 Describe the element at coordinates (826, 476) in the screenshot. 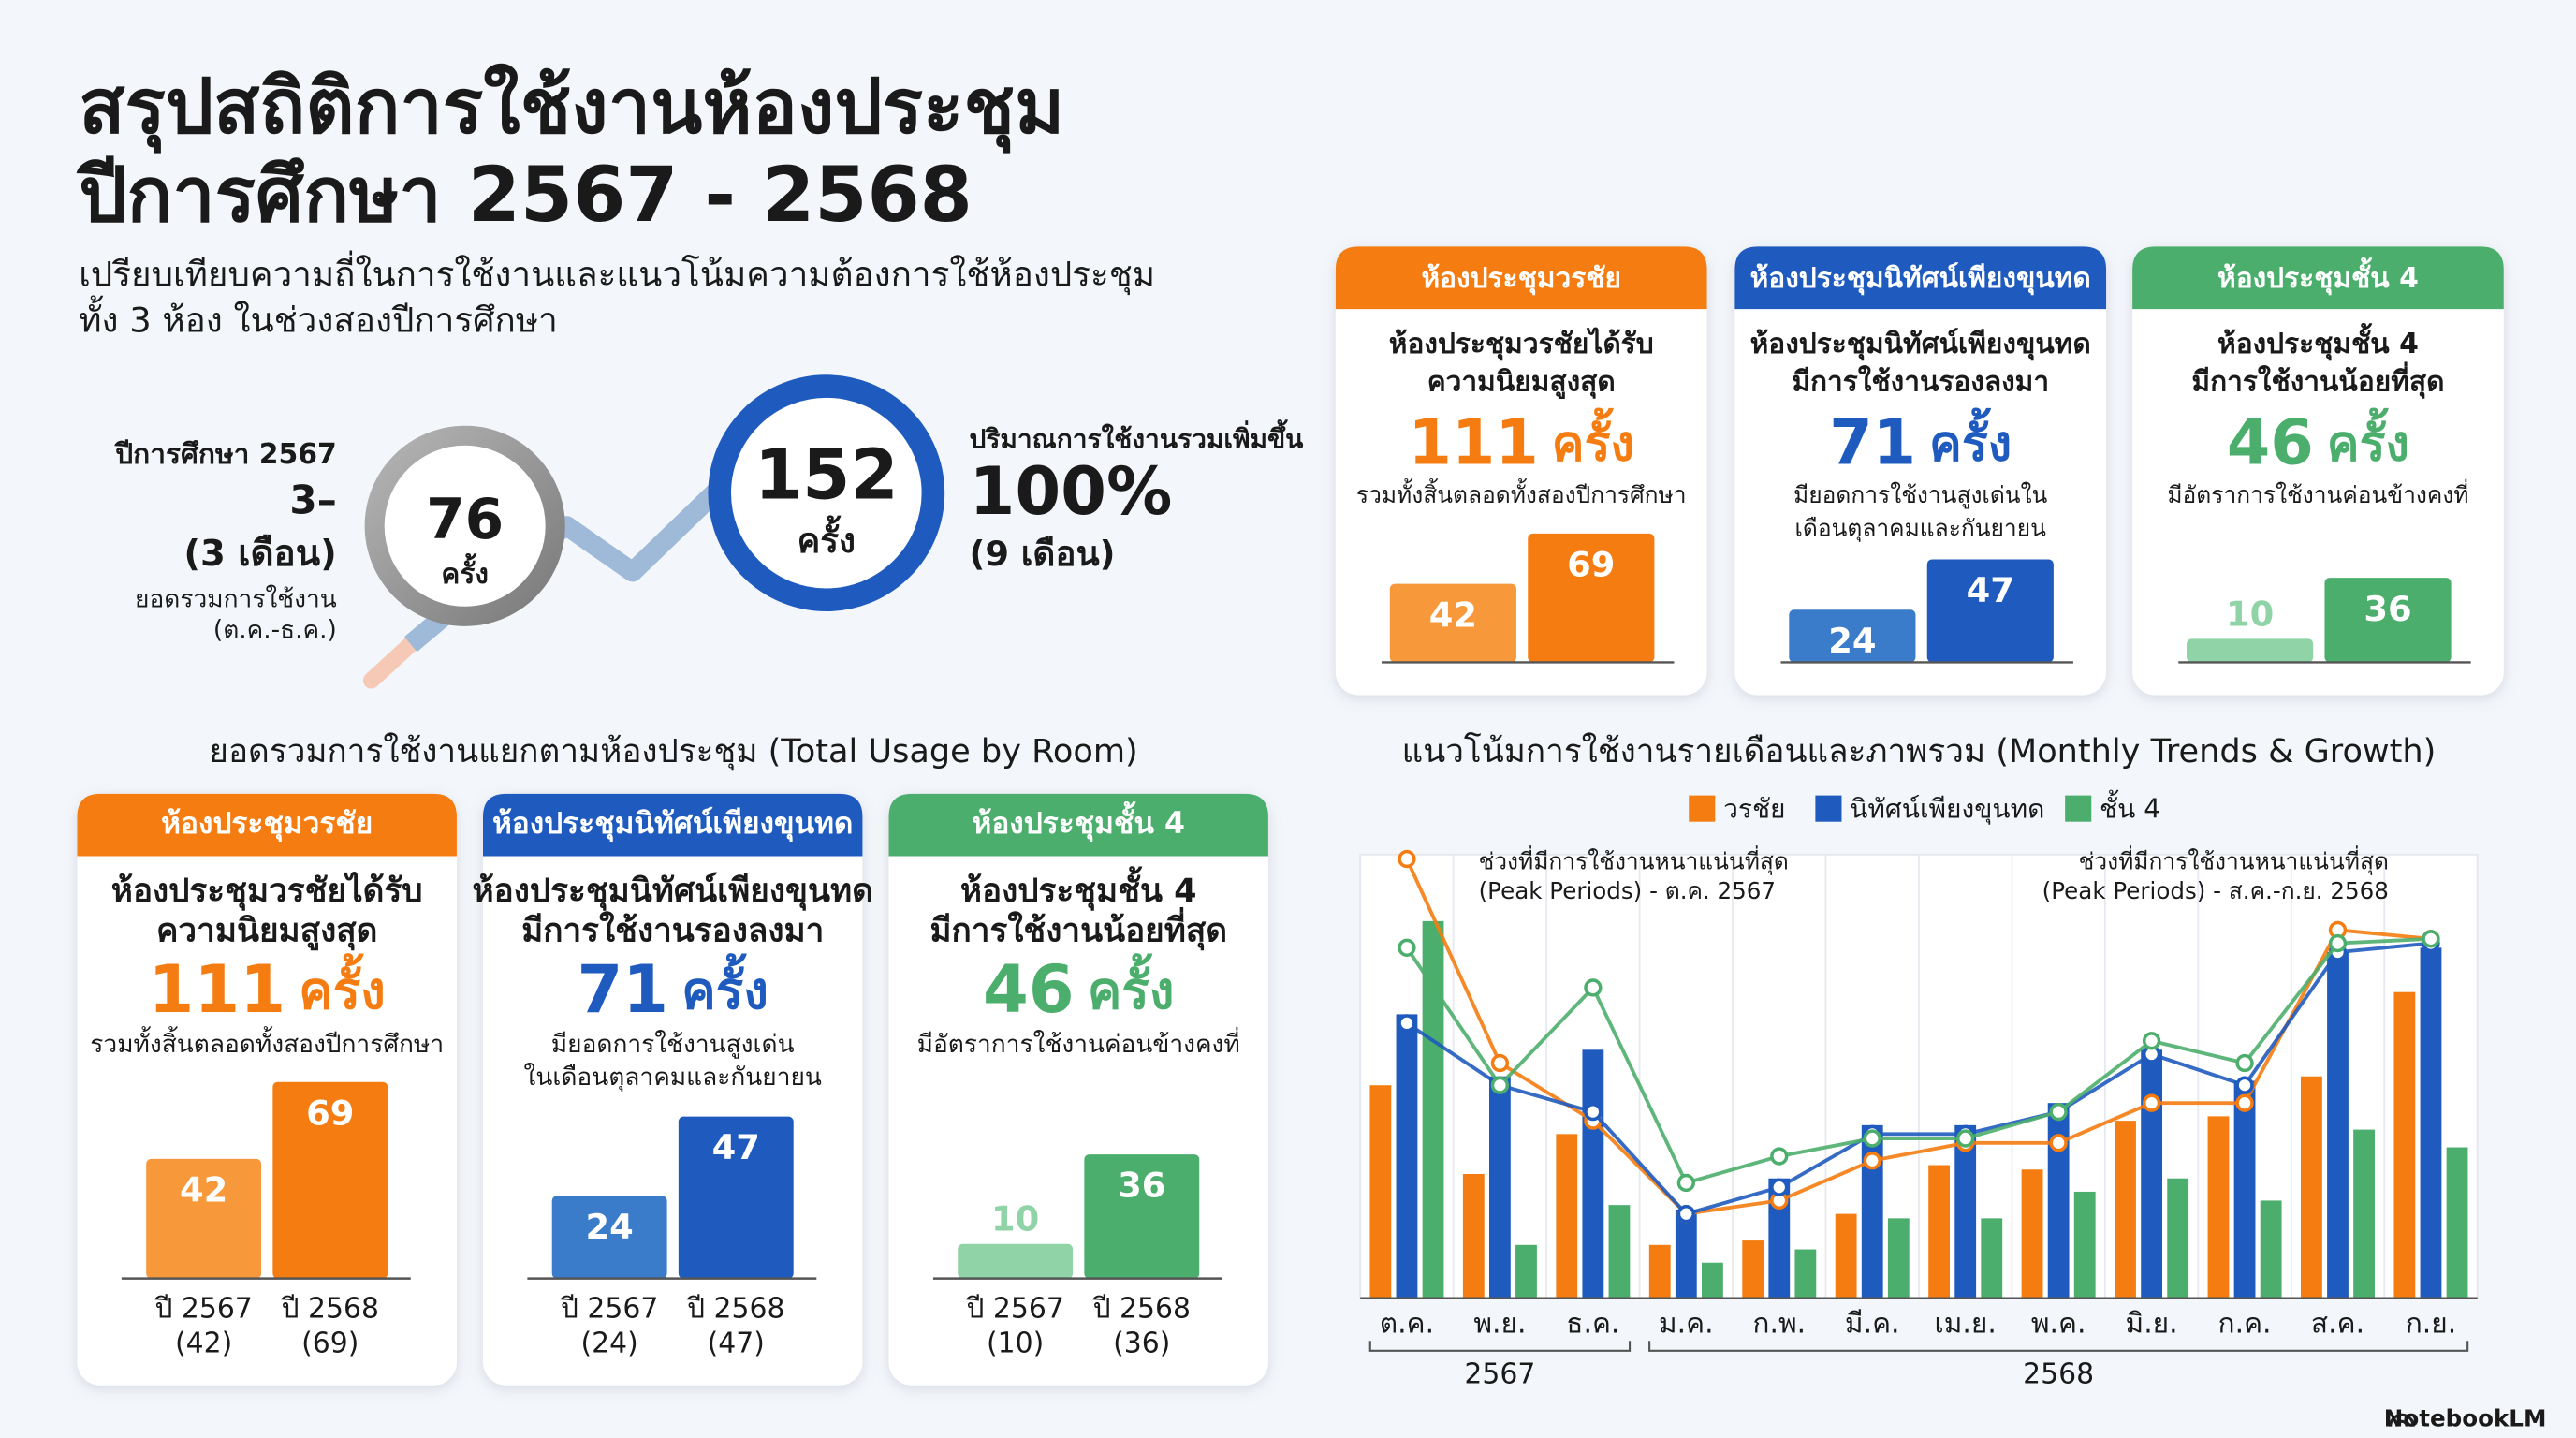

I see `circle-number: 152` at that location.